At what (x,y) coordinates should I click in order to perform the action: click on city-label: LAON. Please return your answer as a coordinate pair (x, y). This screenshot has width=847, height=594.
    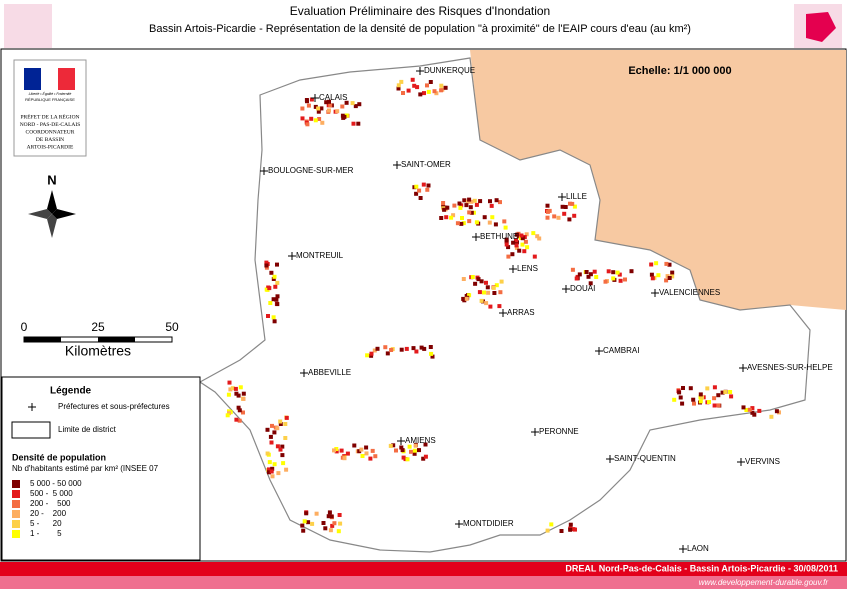
    Looking at the image, I should click on (698, 548).